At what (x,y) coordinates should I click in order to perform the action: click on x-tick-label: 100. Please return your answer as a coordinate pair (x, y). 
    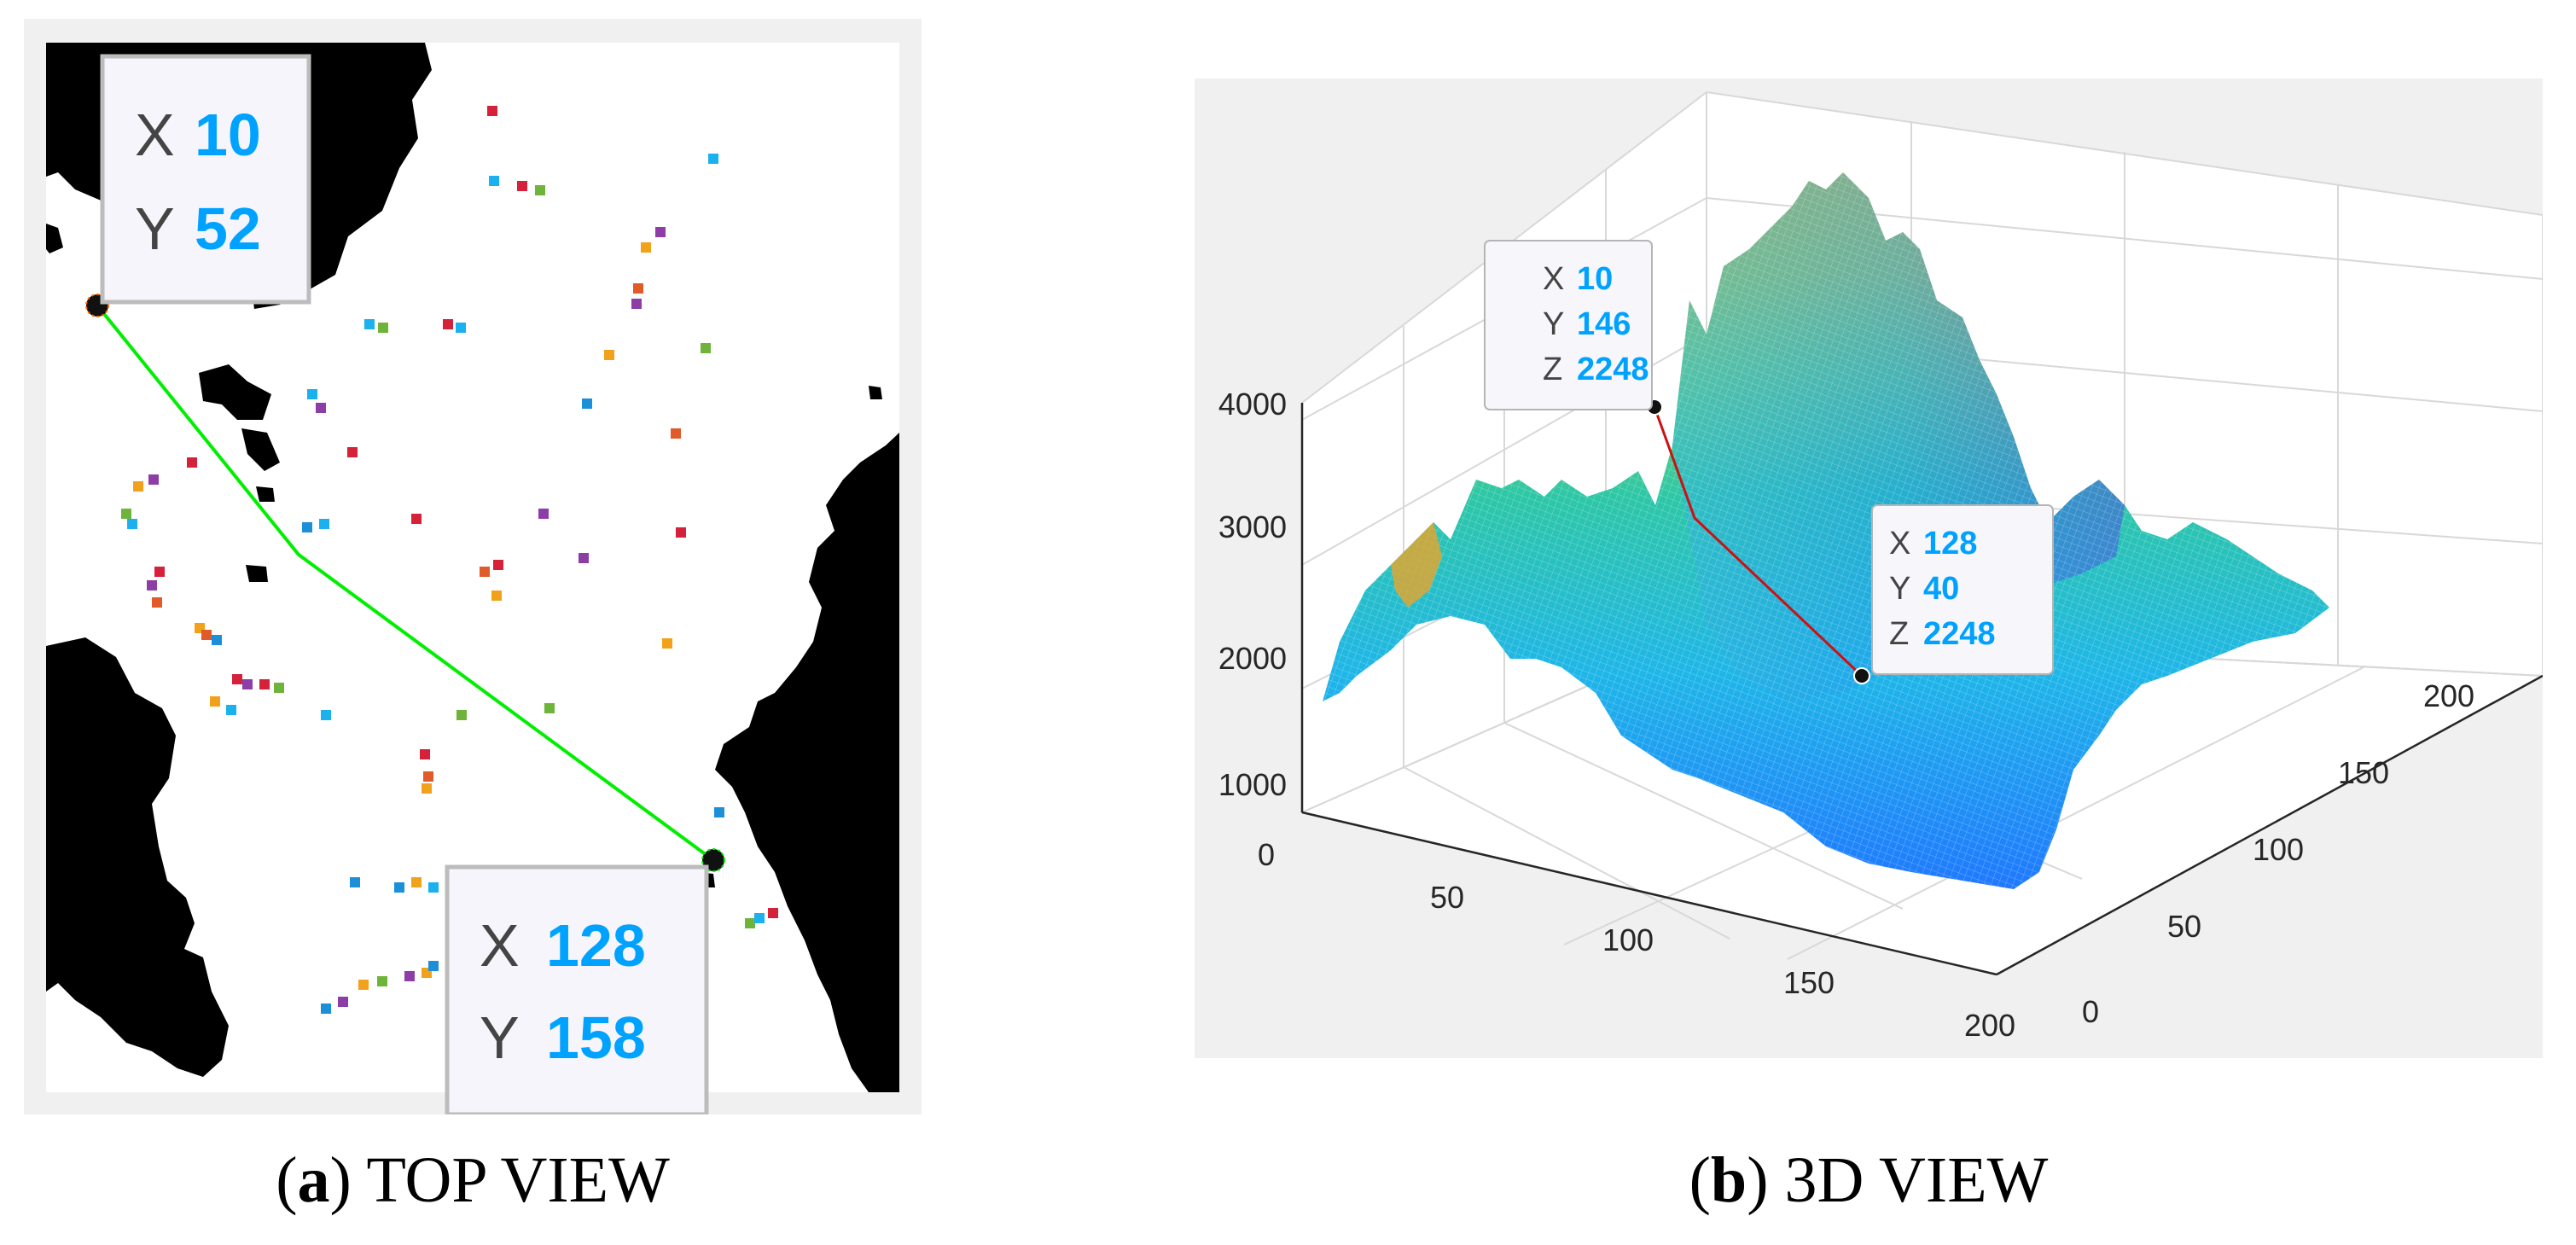
    Looking at the image, I should click on (1628, 940).